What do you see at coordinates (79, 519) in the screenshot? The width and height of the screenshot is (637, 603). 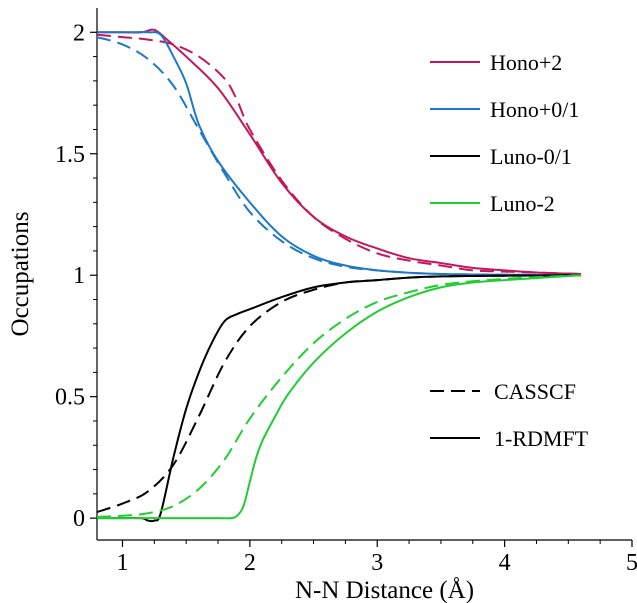 I see `y-tick-label: 0` at bounding box center [79, 519].